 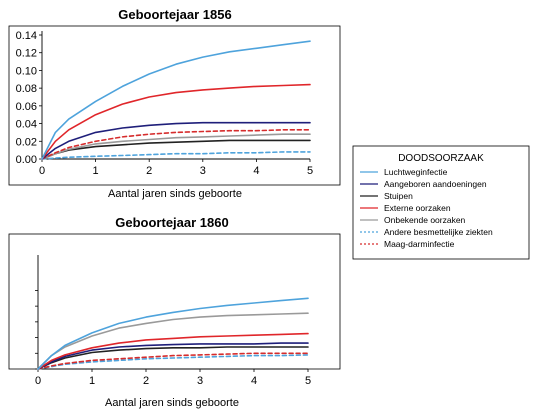 What do you see at coordinates (417, 208) in the screenshot?
I see `legend-label: Externe oorzaken` at bounding box center [417, 208].